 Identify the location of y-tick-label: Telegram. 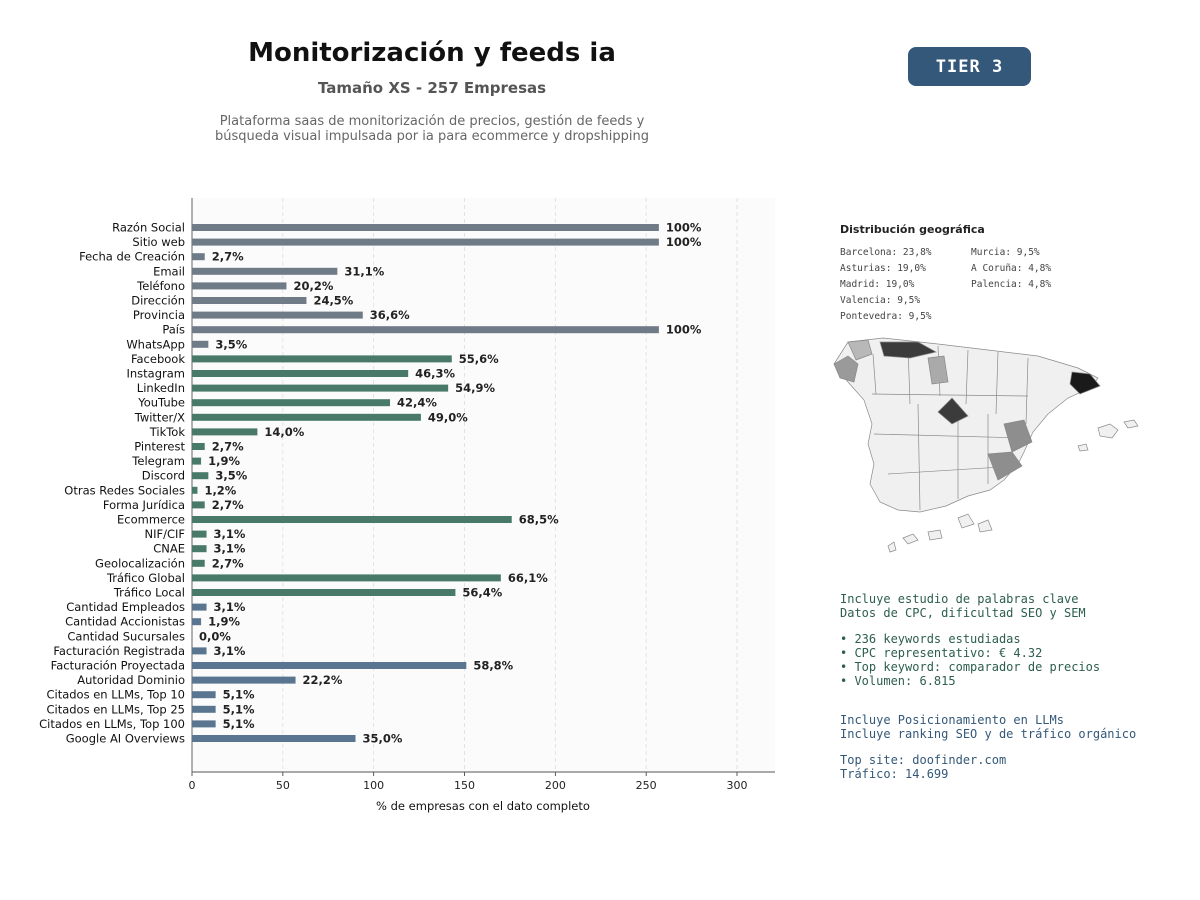
(158, 461).